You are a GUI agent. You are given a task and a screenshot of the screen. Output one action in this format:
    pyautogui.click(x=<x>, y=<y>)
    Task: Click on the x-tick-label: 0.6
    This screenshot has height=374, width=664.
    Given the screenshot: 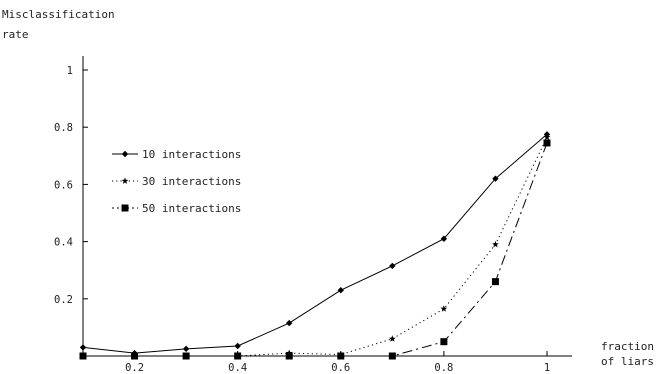 What is the action you would take?
    pyautogui.click(x=340, y=368)
    